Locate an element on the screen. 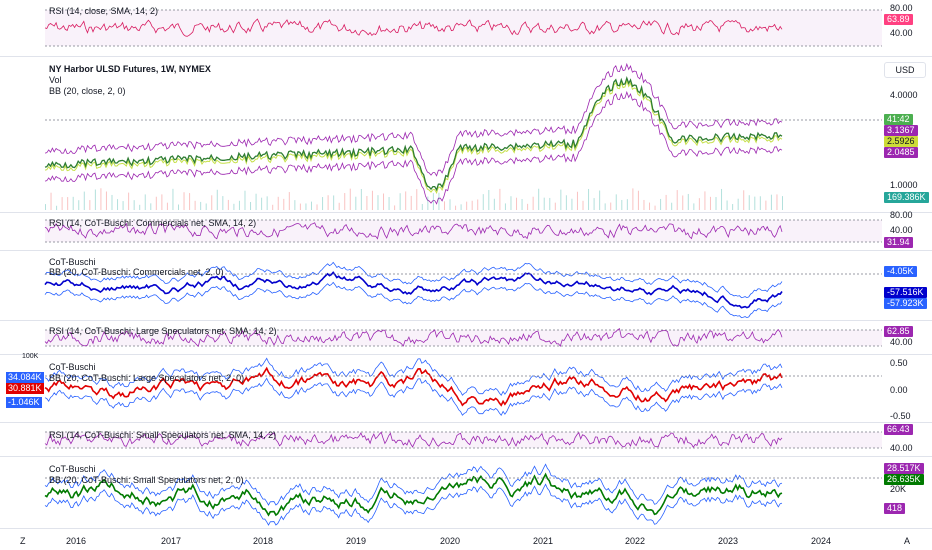 The height and width of the screenshot is (550, 932). rsi-comm-tick-80: 80.00 is located at coordinates (901, 215).